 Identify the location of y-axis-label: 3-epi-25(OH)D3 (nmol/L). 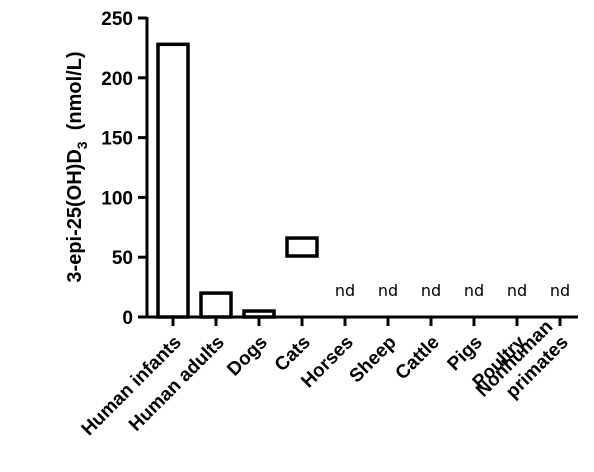
(77, 166).